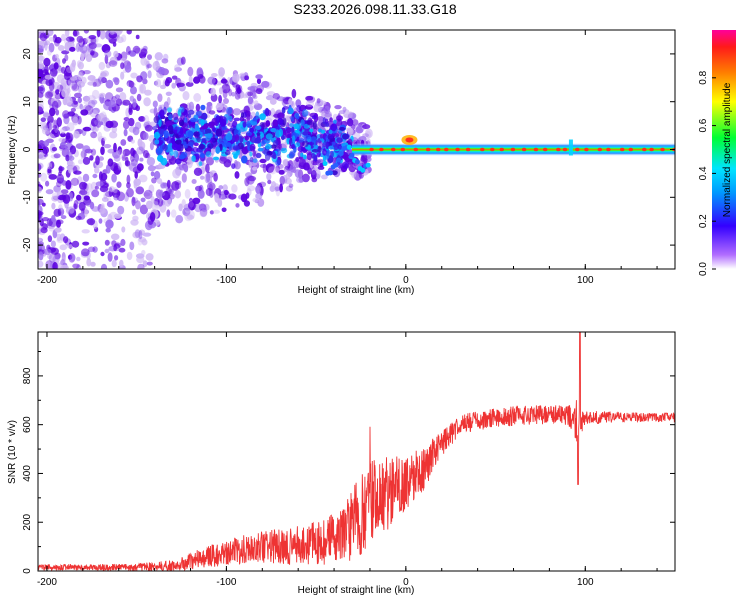 Image resolution: width=750 pixels, height=600 pixels. Describe the element at coordinates (406, 280) in the screenshot. I see `spectrogram-x-tick-label: 0` at that location.